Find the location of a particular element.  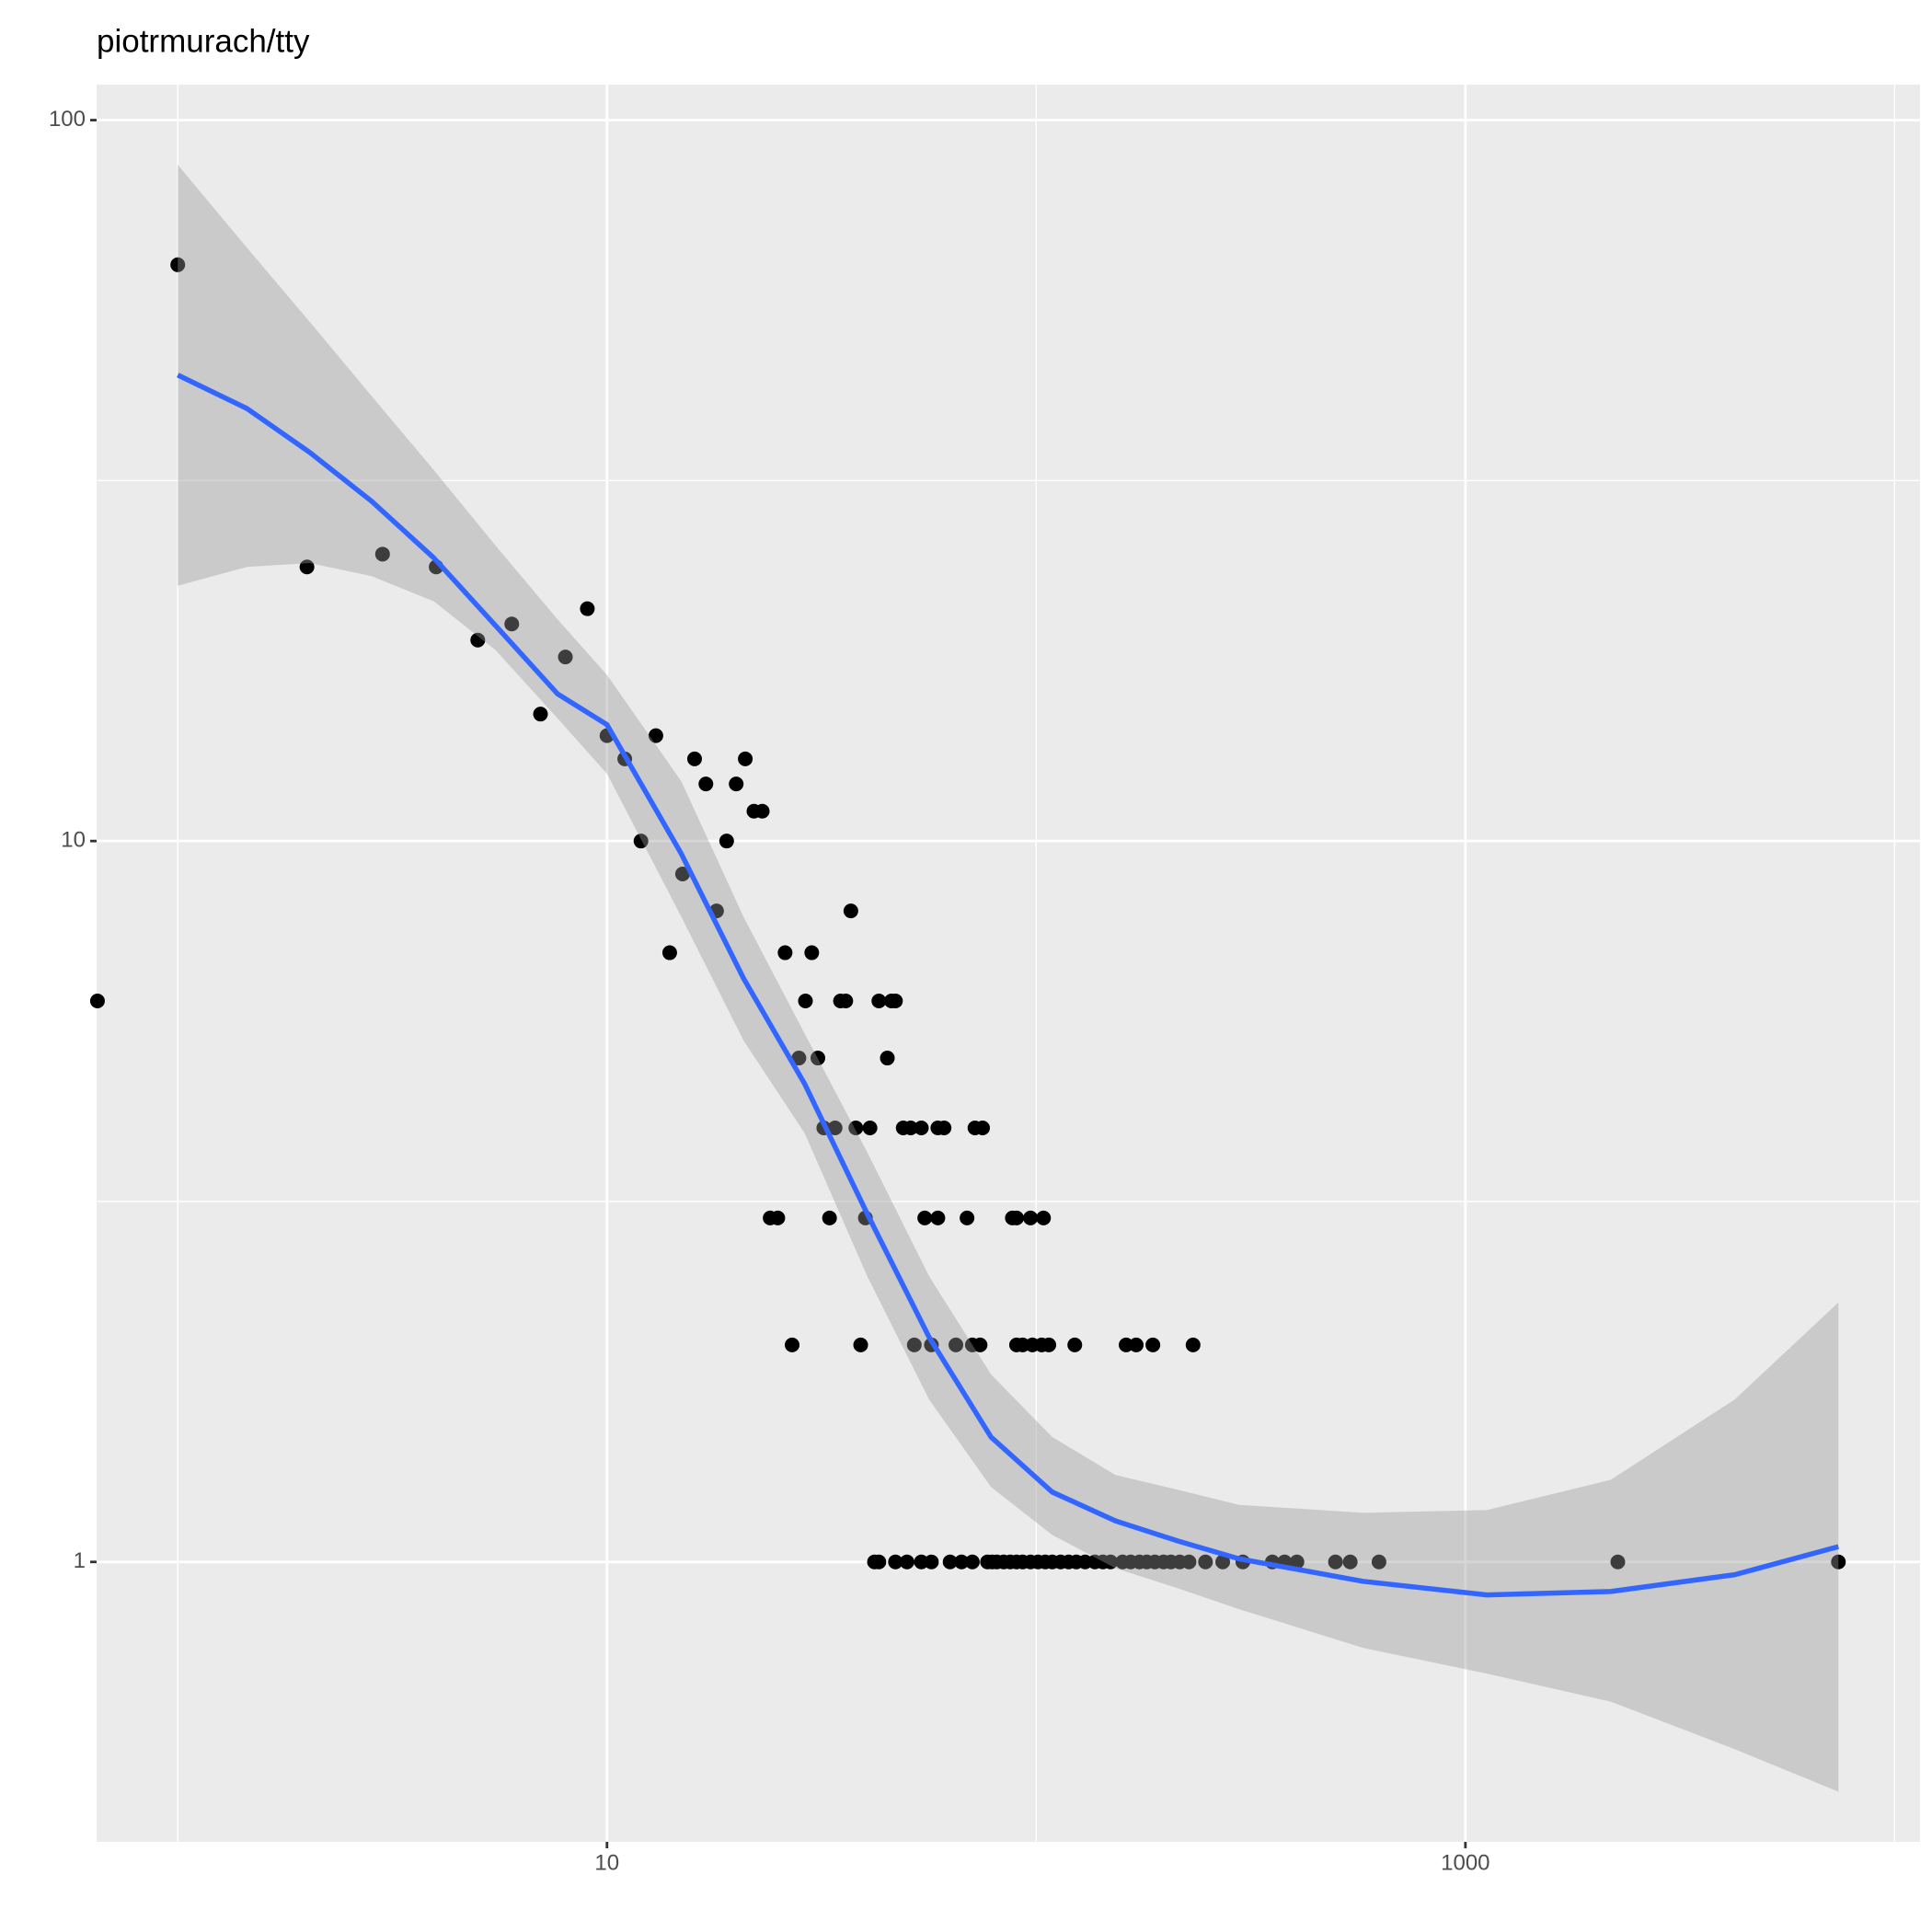

chart-title: piotrmurach/tty is located at coordinates (203, 41).